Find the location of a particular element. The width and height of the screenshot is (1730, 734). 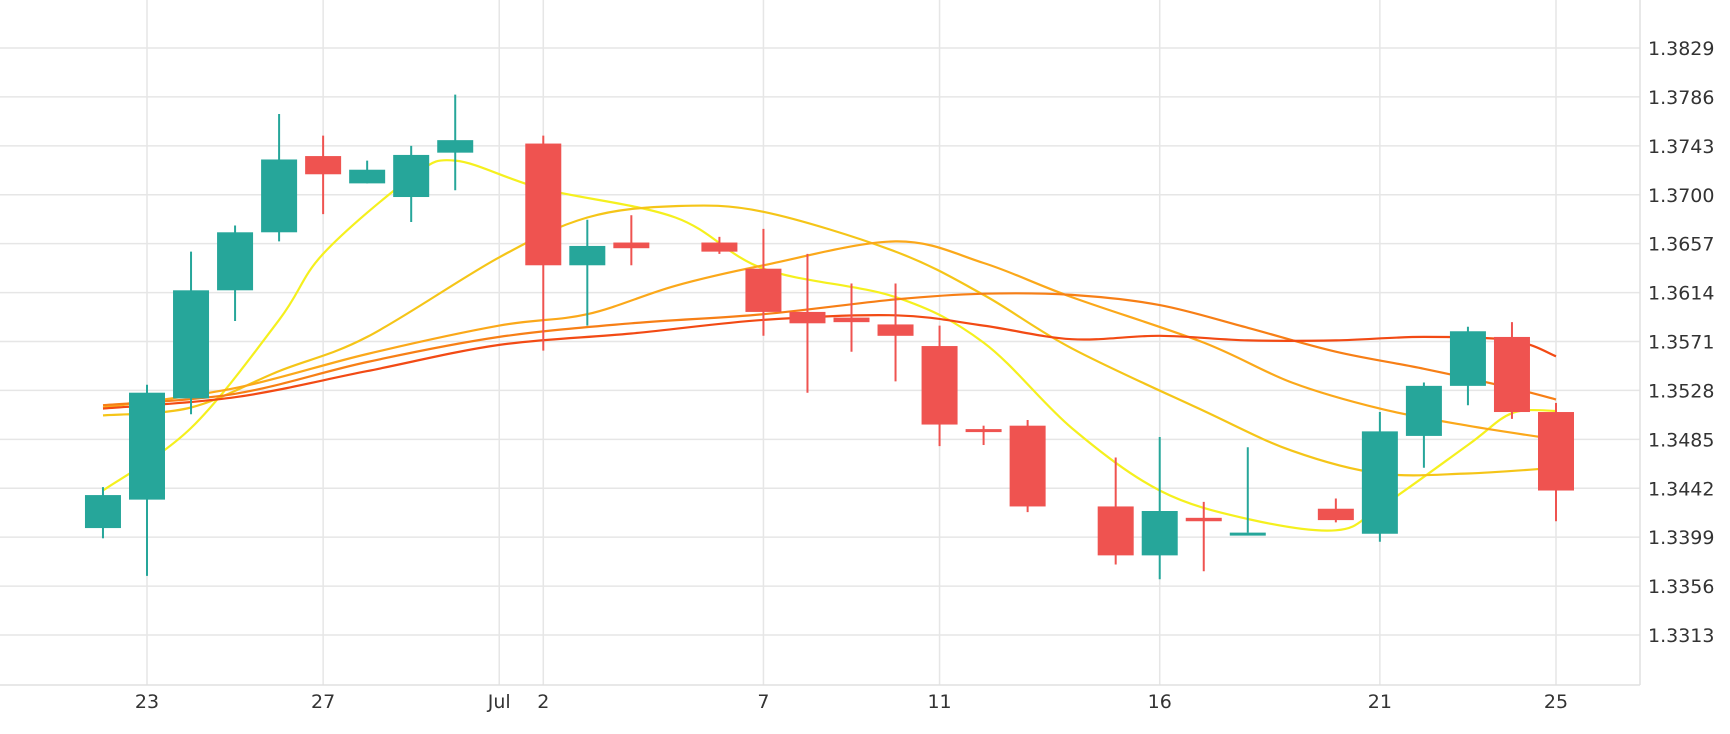

y-tick-label: 1.3442 is located at coordinates (1681, 489).